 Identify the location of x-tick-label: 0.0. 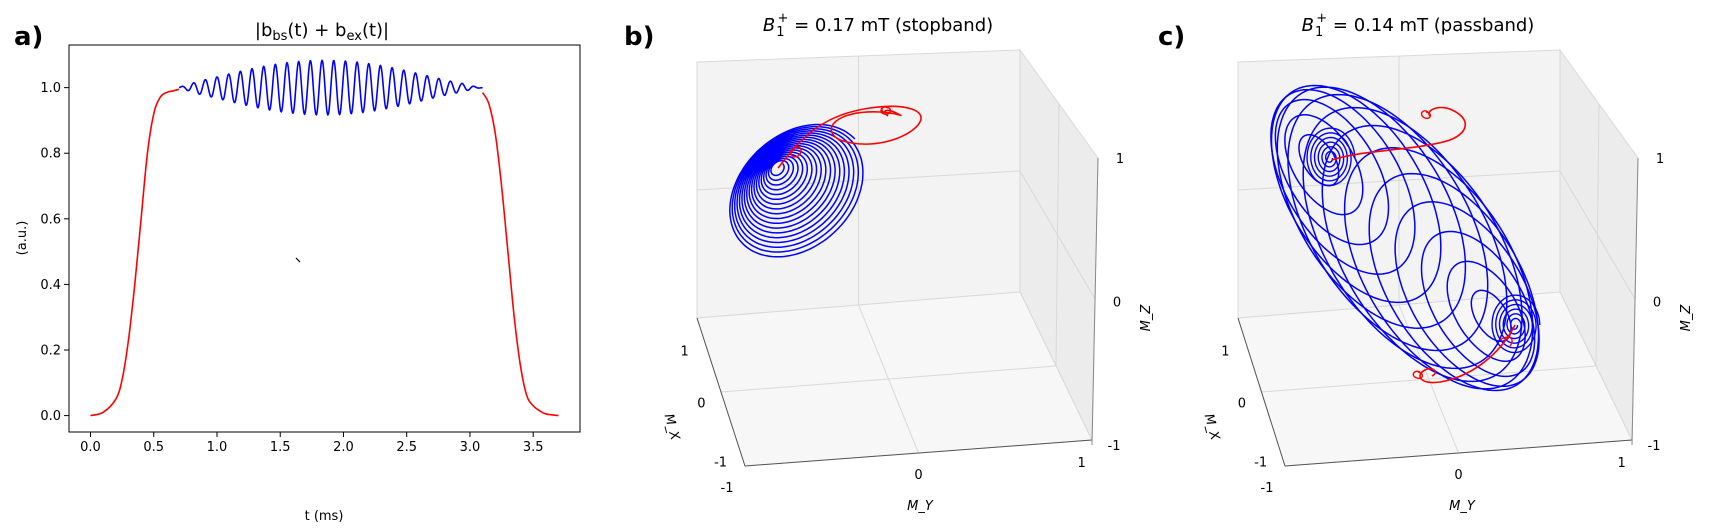
(90, 447).